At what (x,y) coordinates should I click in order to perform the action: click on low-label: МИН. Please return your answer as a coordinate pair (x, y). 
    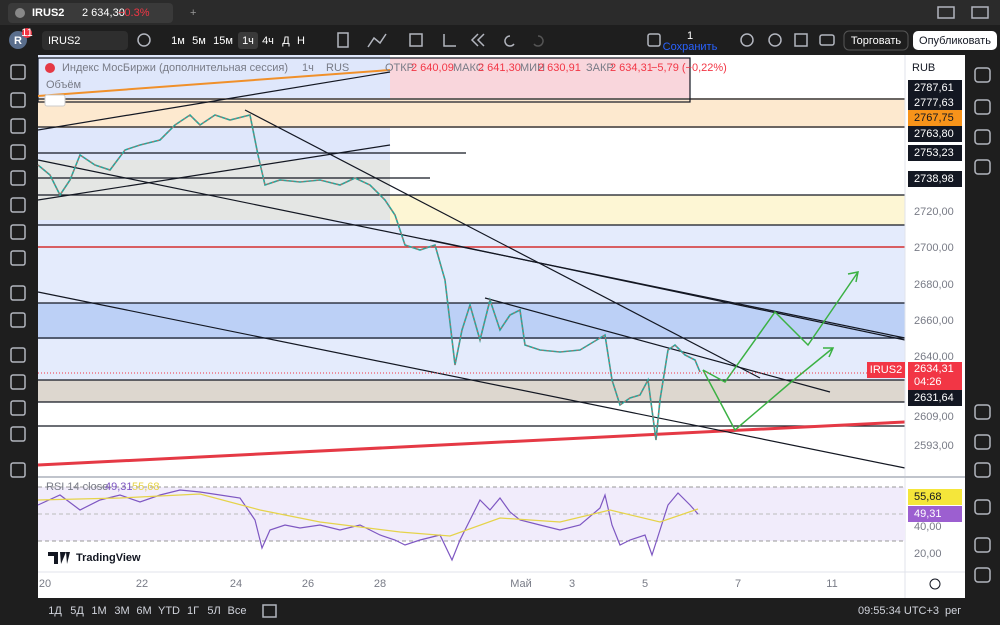
    Looking at the image, I should click on (532, 68).